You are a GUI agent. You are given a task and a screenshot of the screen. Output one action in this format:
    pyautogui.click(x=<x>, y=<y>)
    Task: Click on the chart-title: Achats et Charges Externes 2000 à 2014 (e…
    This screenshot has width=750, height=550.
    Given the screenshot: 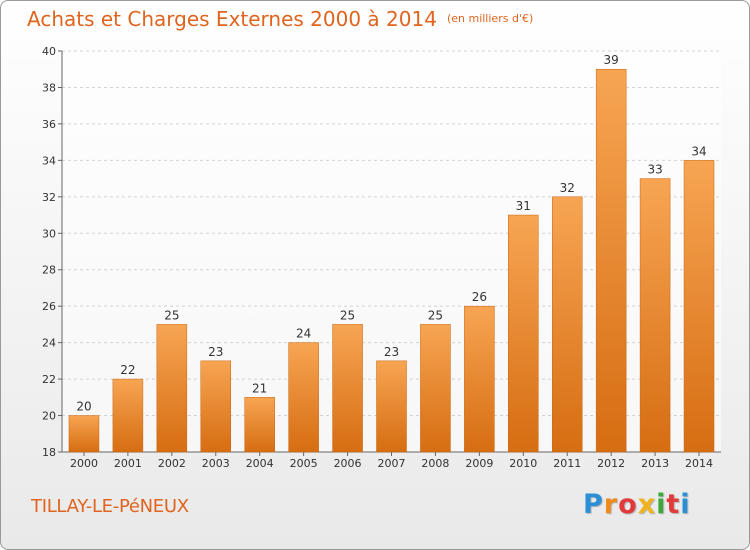 What is the action you would take?
    pyautogui.click(x=280, y=19)
    